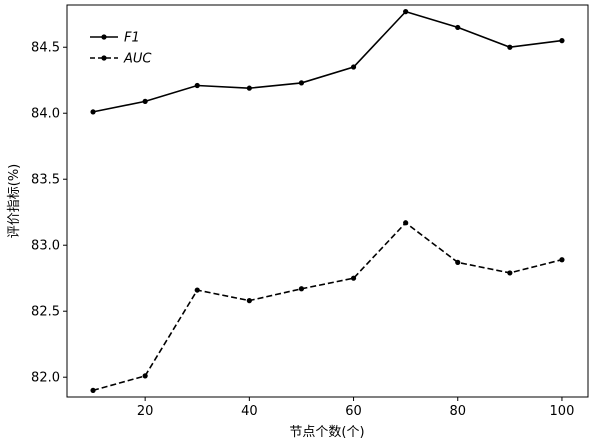  What do you see at coordinates (457, 411) in the screenshot?
I see `x-tick-label: 80` at bounding box center [457, 411].